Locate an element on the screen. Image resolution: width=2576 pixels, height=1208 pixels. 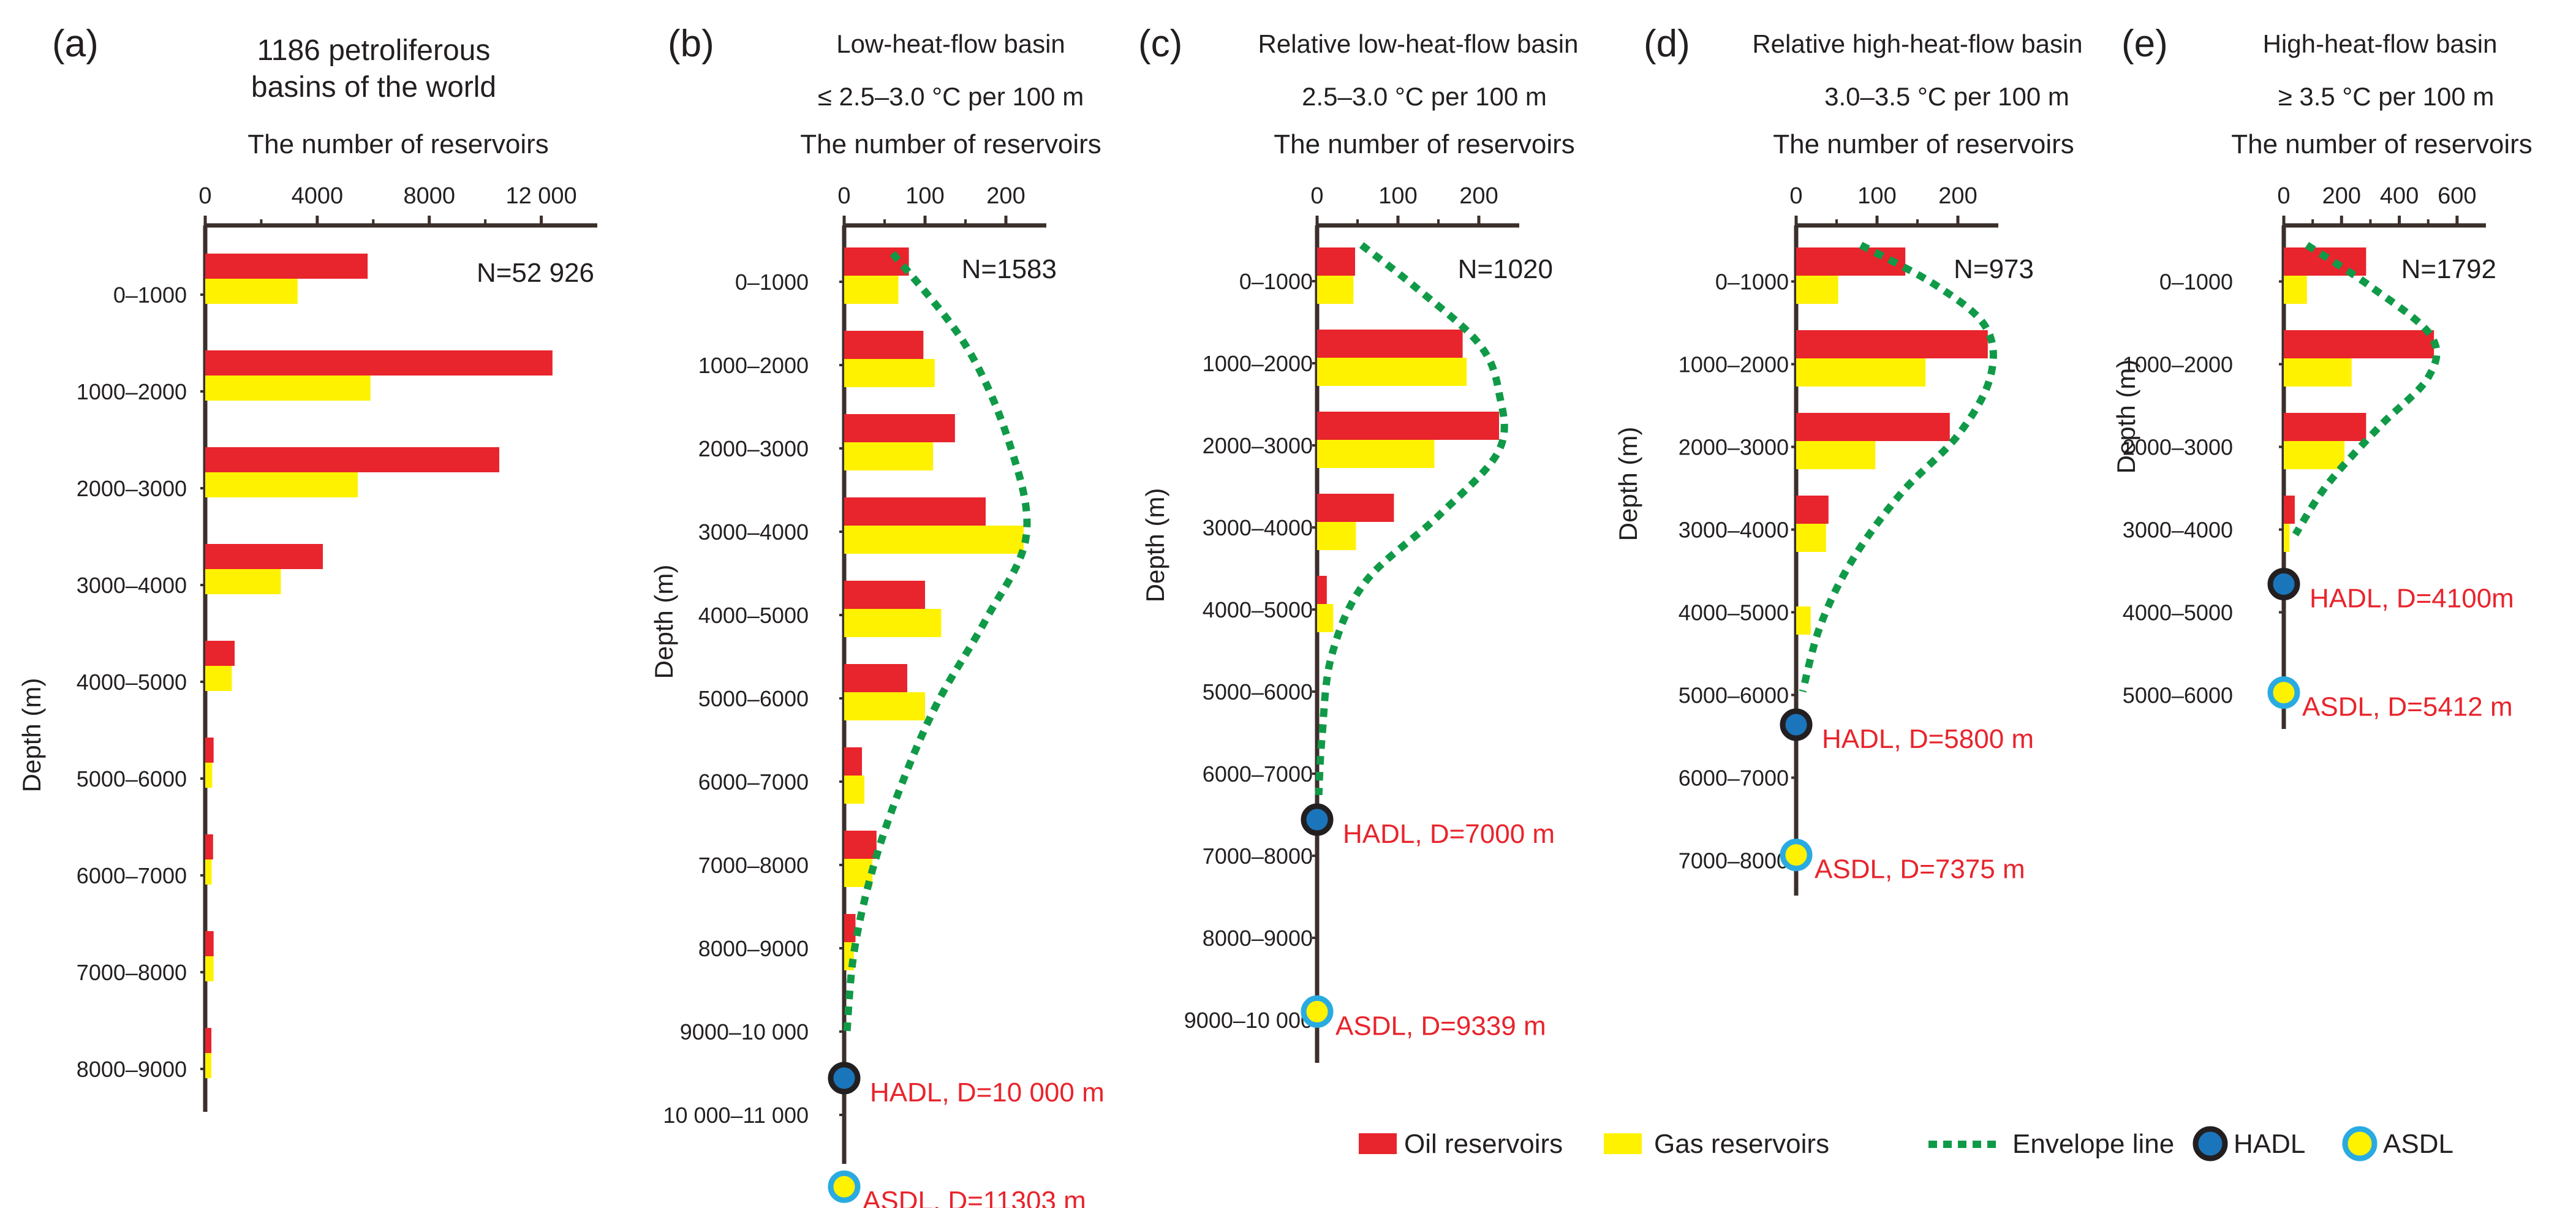
asdl-label: ASDL, D=7375 m is located at coordinates (1920, 870).